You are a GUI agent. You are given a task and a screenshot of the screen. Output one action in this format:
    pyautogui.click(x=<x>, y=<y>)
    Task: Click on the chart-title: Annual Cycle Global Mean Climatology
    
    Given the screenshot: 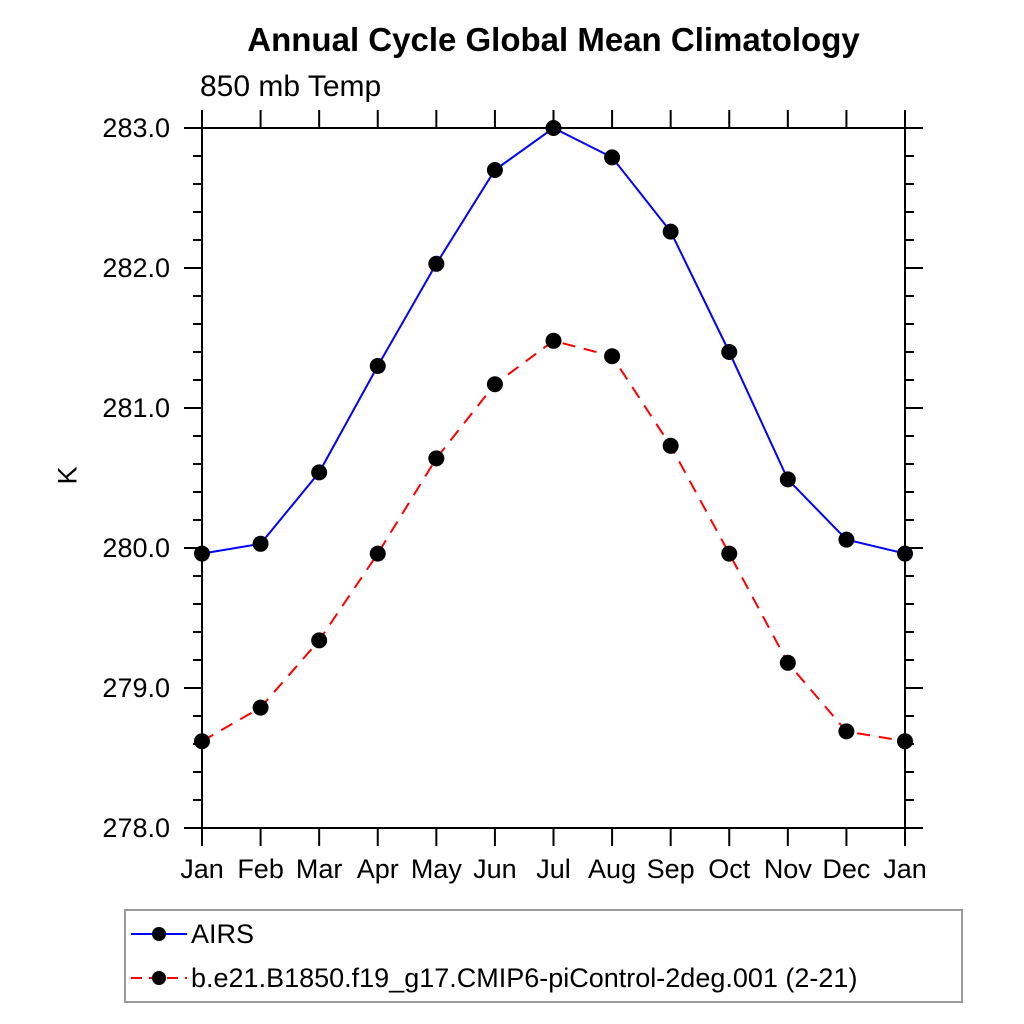 What is the action you would take?
    pyautogui.click(x=553, y=39)
    